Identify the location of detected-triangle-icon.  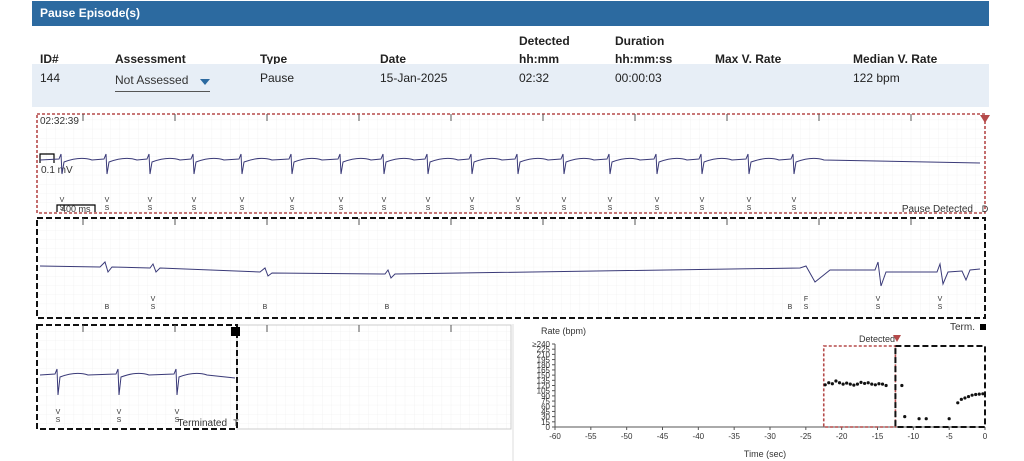
(897, 338).